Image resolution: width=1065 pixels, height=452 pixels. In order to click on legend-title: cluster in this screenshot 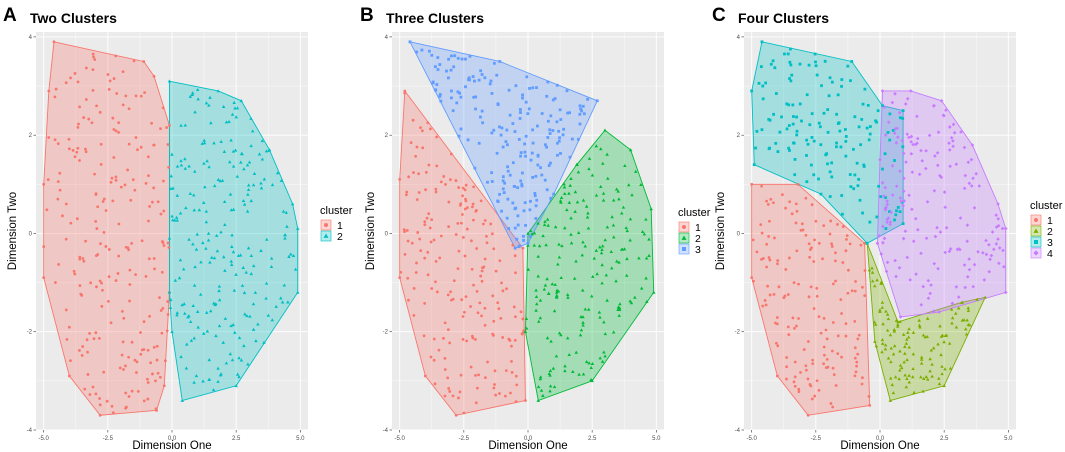, I will do `click(1046, 206)`.